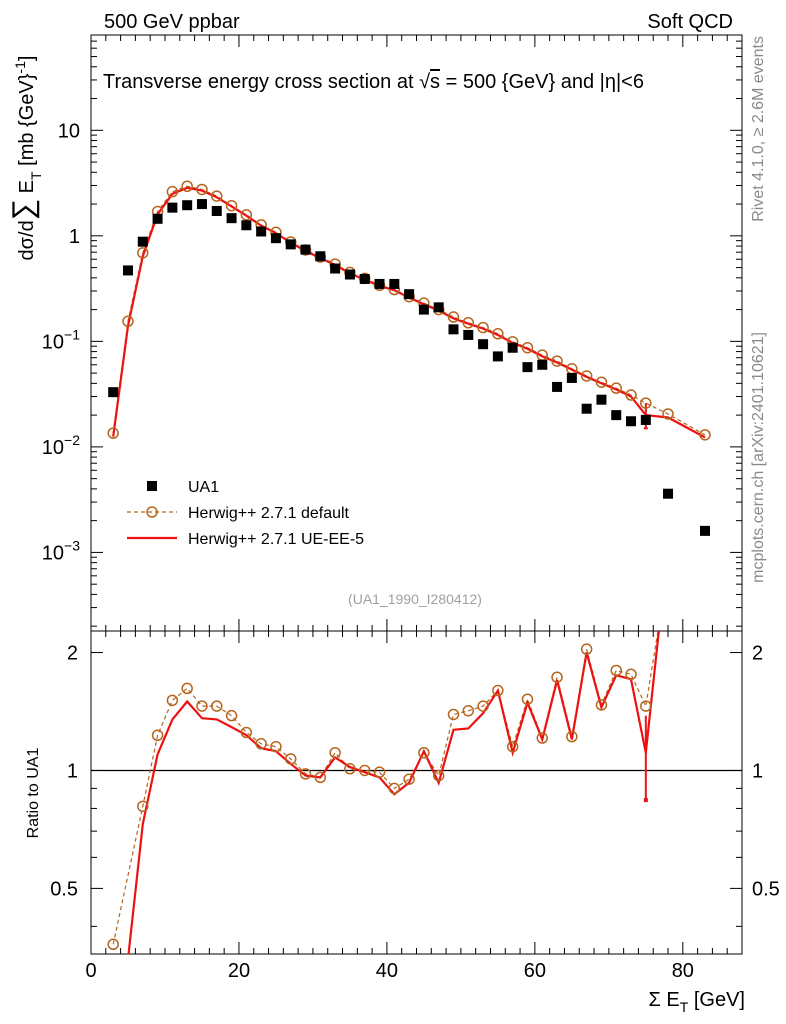 The image size is (786, 1024). I want to click on mcplots-label: mcplots.cern.ch [arXiv:2401.10621], so click(758, 457).